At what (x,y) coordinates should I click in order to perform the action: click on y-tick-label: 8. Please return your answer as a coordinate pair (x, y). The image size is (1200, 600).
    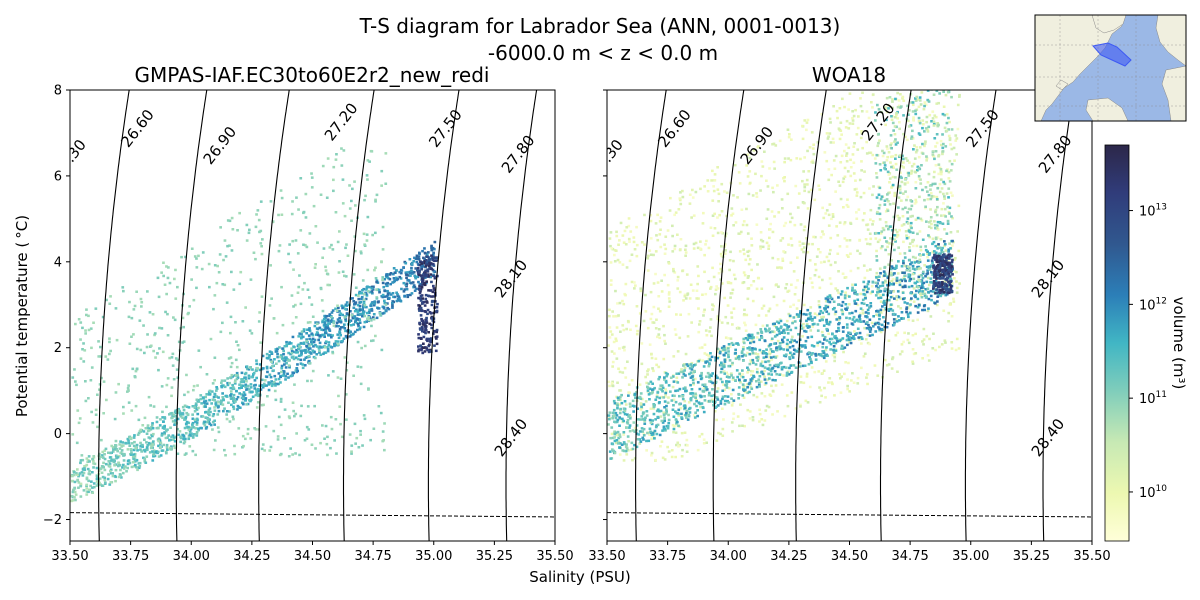
    Looking at the image, I should click on (58, 91).